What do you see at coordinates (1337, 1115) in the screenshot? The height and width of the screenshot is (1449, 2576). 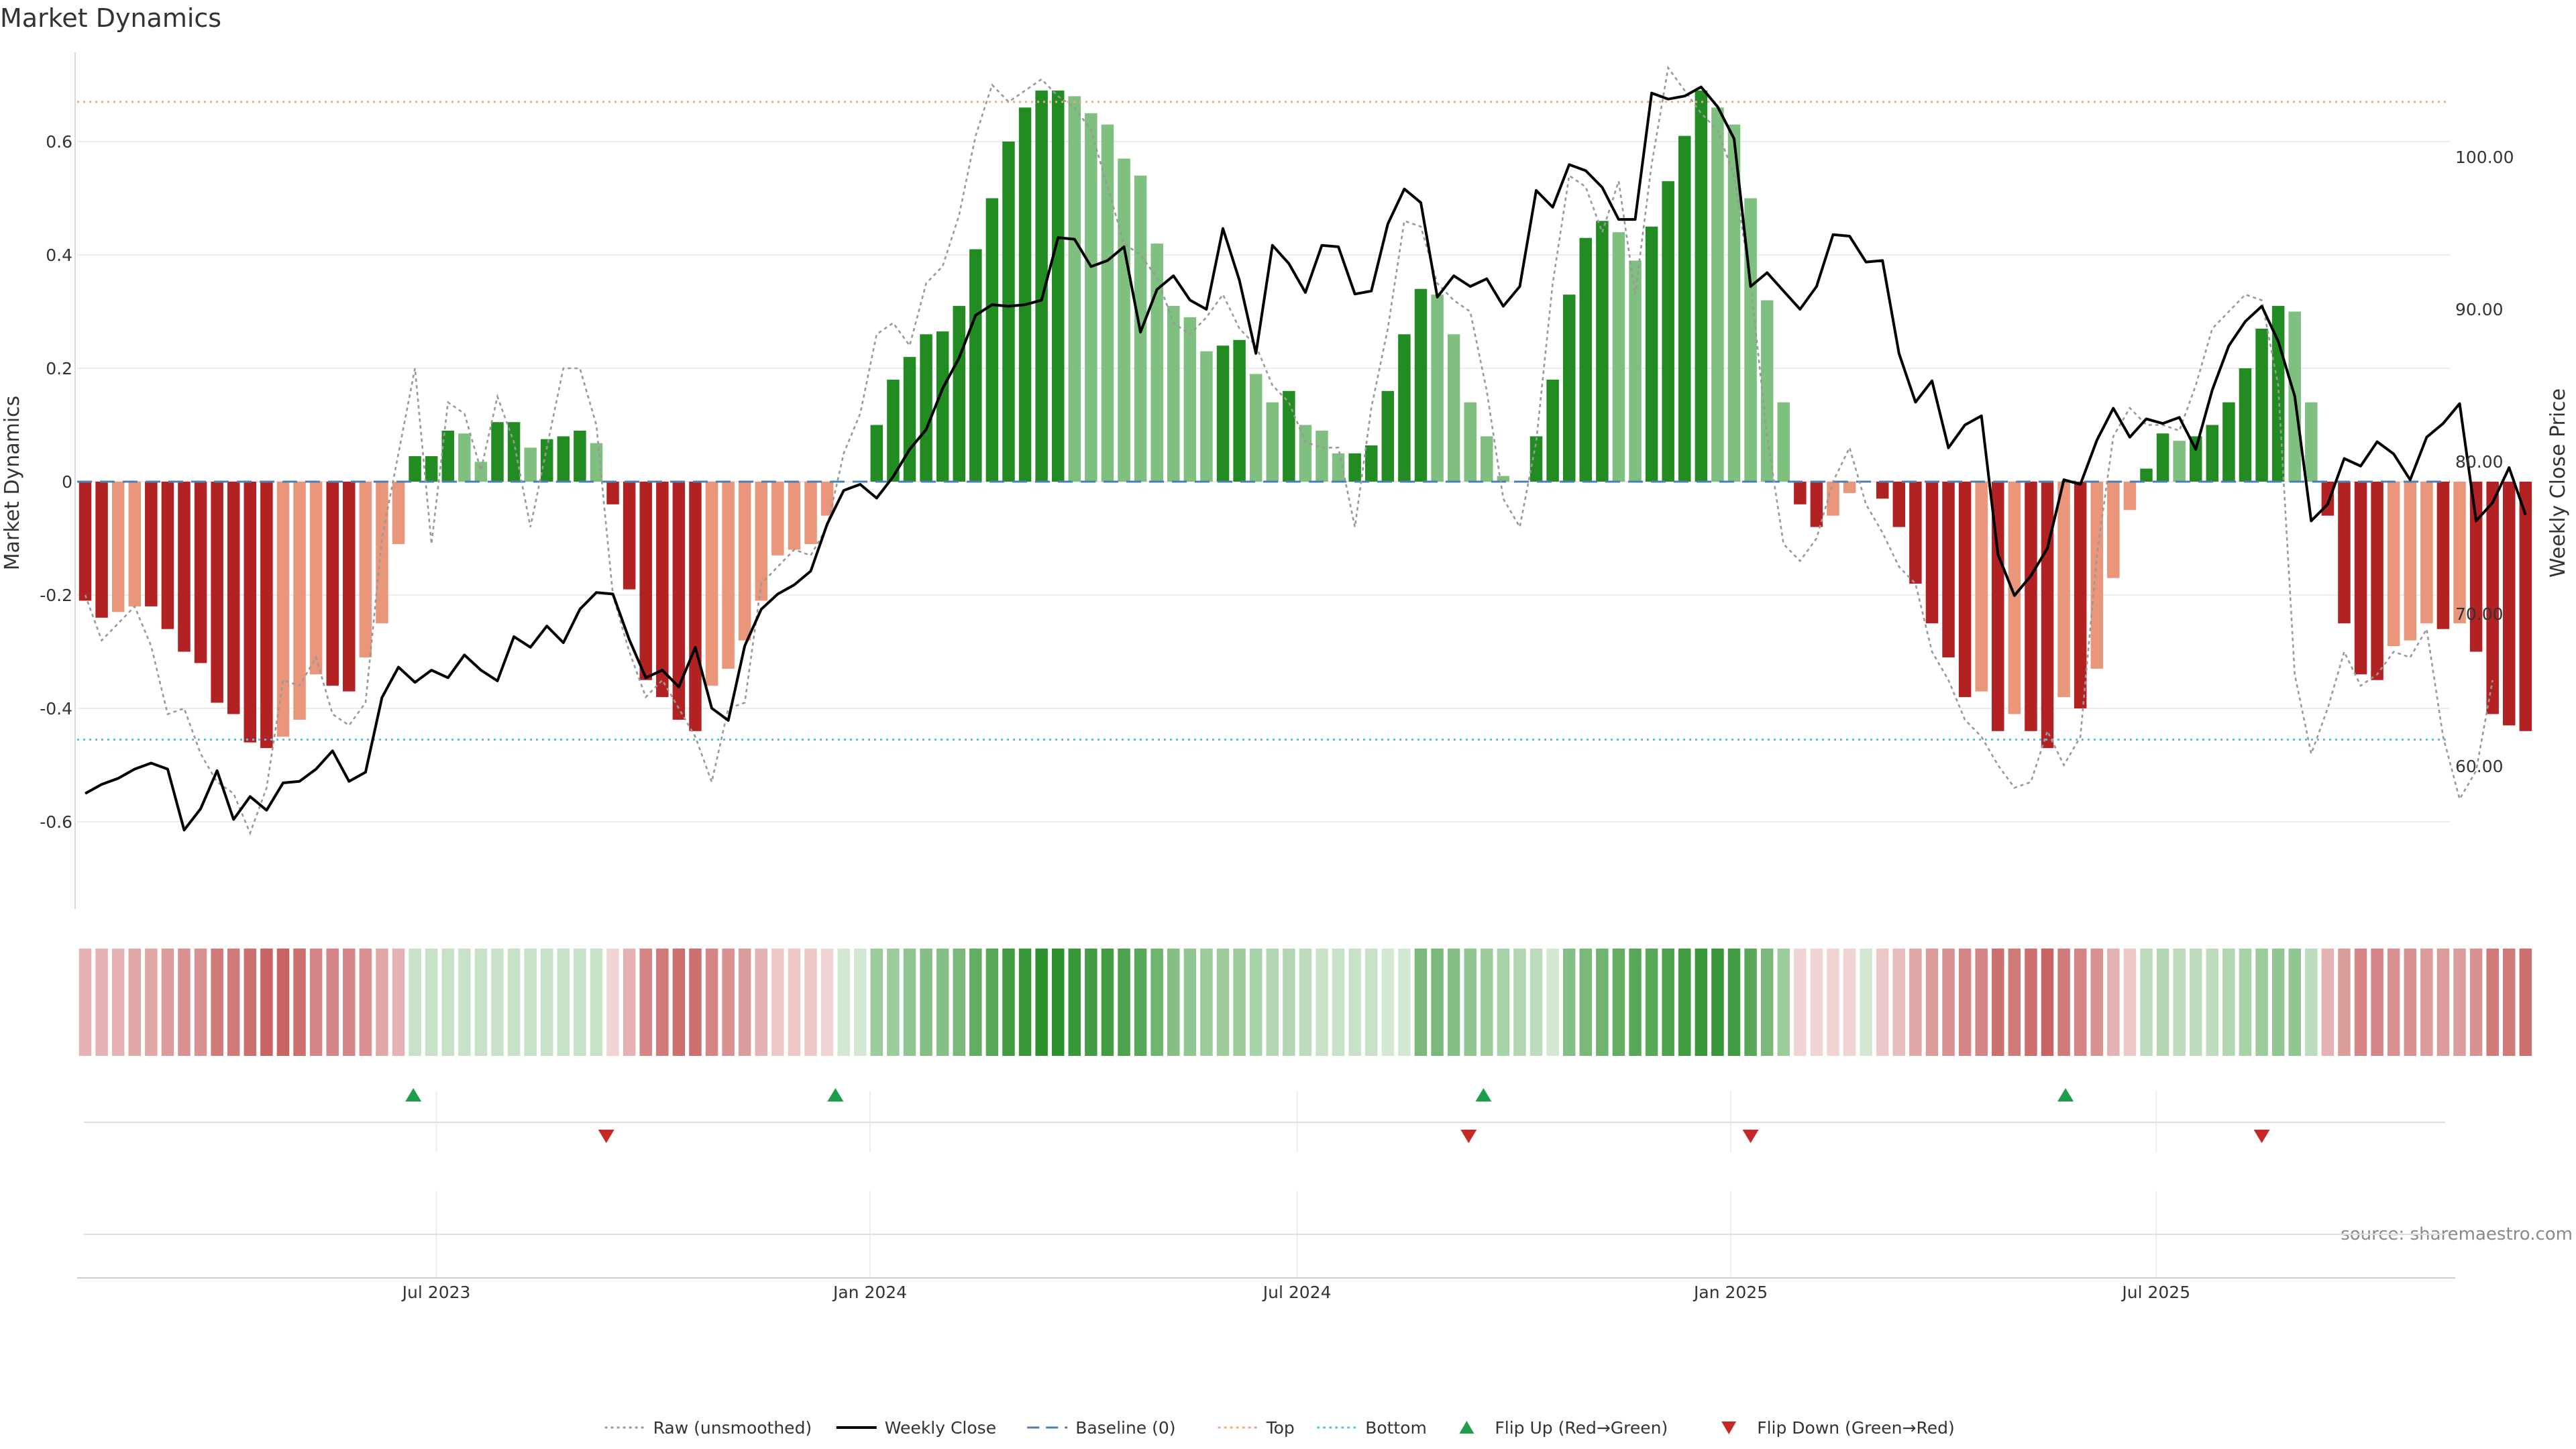 I see `flips-layer` at bounding box center [1337, 1115].